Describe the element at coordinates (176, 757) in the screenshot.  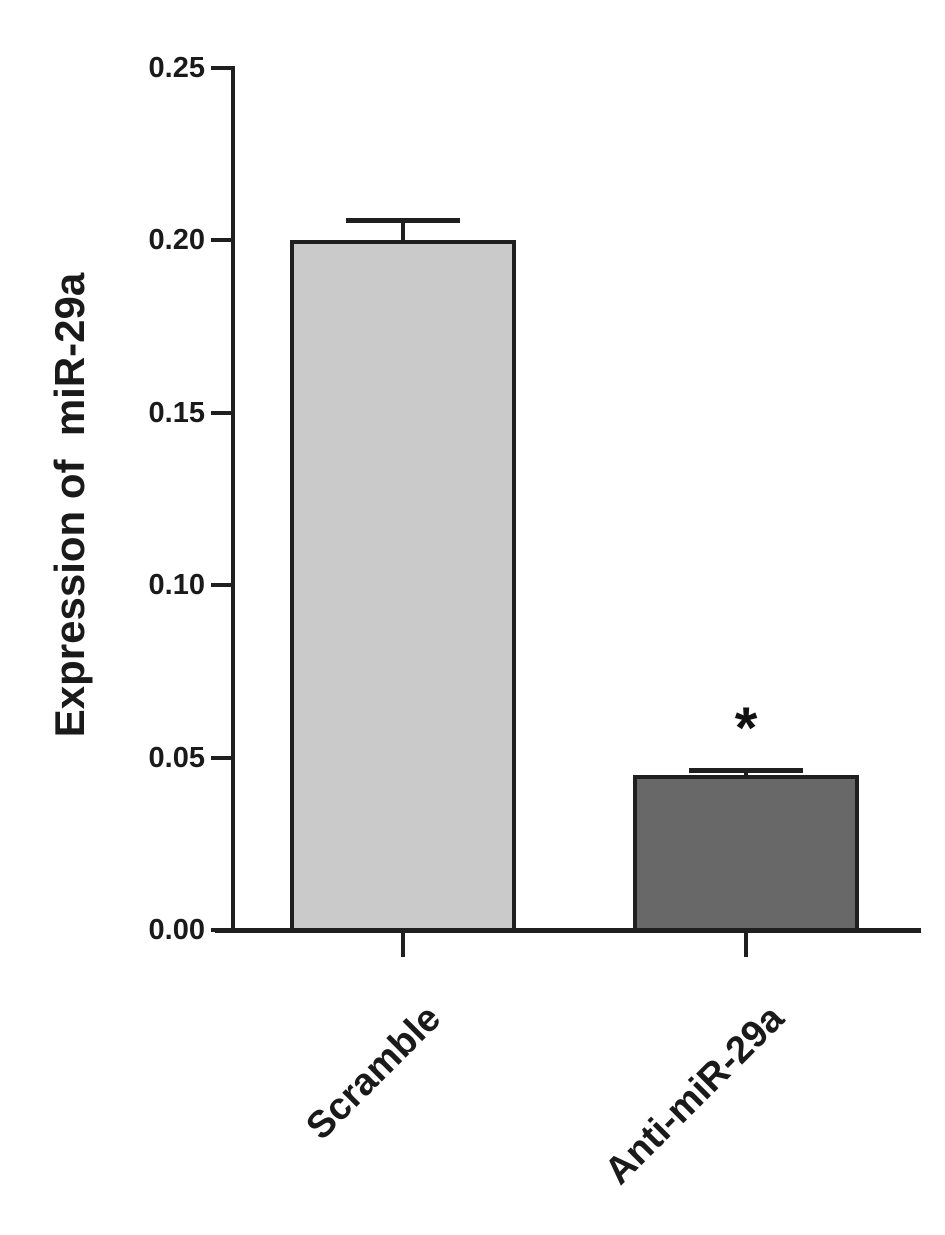
I see `y-tick-label: 0.05` at that location.